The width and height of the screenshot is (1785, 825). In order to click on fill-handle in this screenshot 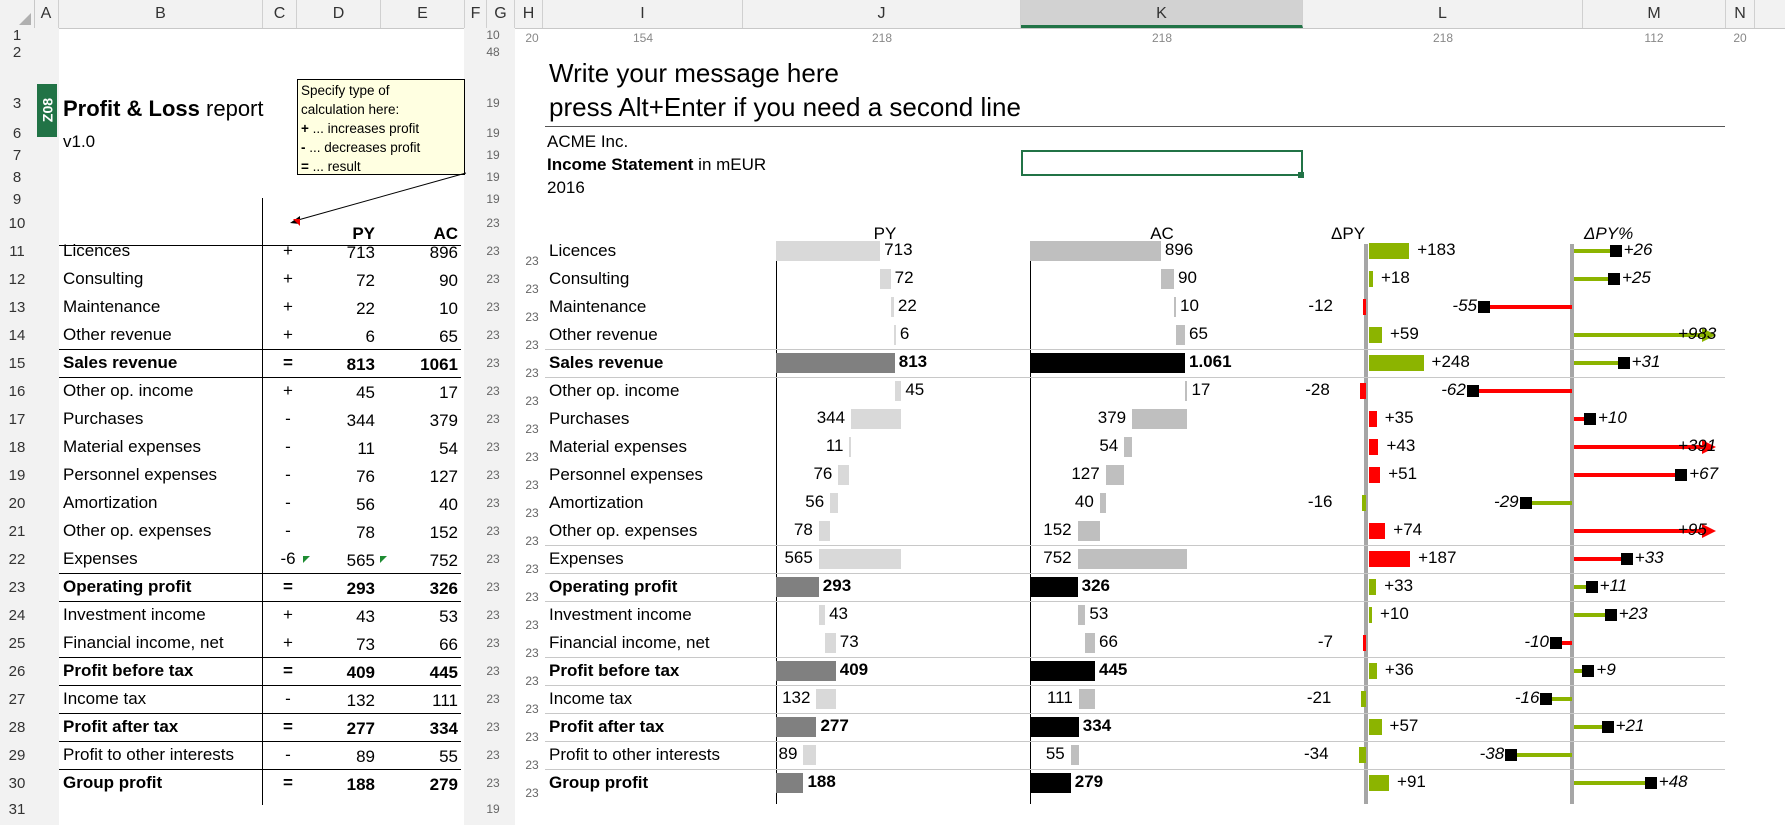, I will do `click(1301, 175)`.